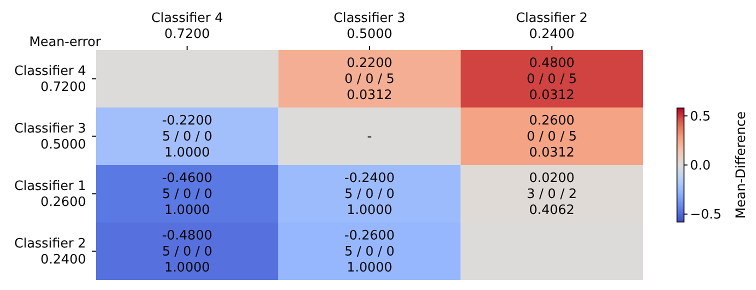 The height and width of the screenshot is (290, 756). Describe the element at coordinates (551, 136) in the screenshot. I see `data-label: 0.2600 0 / 0 / 5 0.0312` at that location.